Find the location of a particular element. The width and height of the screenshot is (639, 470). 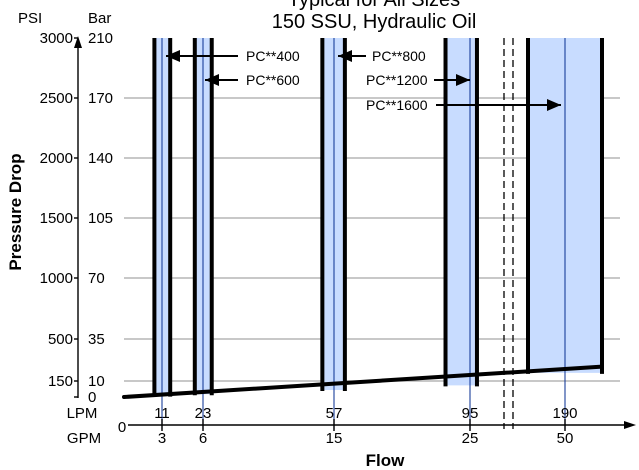

chart-title-line-2: 150 SSU, Hydraulic Oil is located at coordinates (374, 22).